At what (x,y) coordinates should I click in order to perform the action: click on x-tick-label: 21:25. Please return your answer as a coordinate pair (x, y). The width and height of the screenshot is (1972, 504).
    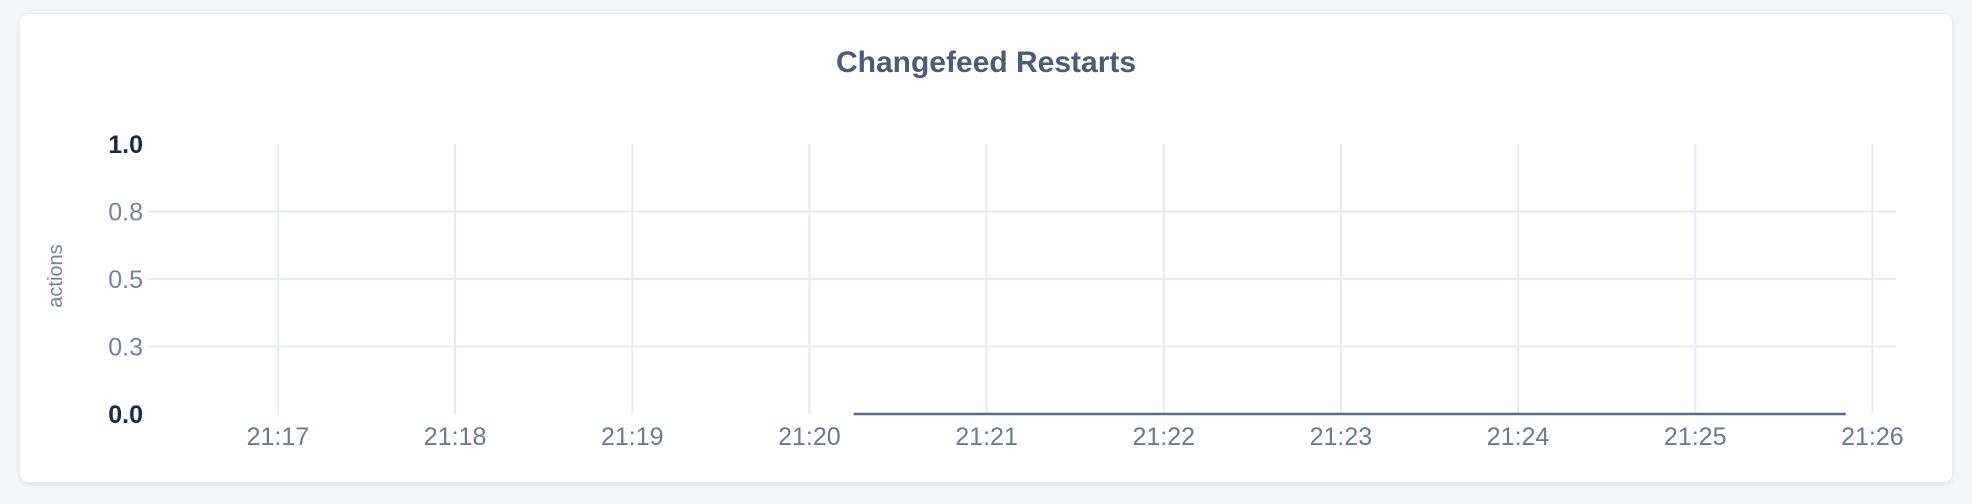
    Looking at the image, I should click on (1695, 437).